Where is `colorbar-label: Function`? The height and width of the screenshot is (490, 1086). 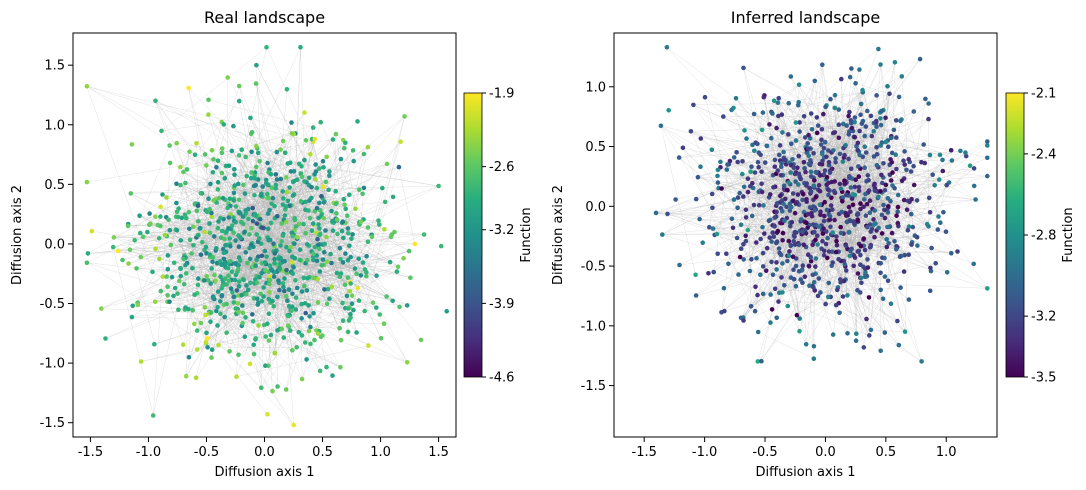 colorbar-label: Function is located at coordinates (1068, 234).